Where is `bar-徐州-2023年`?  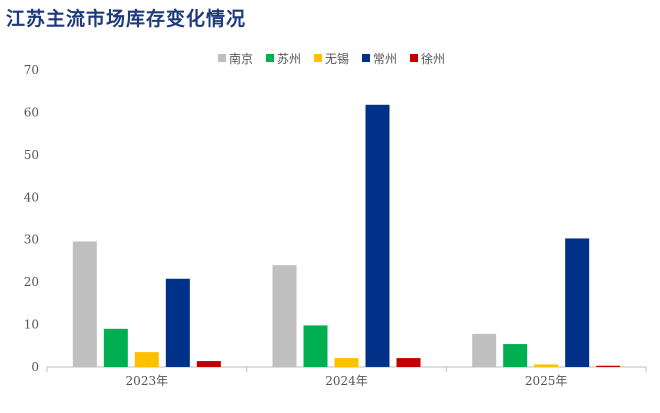
bar-徐州-2023年 is located at coordinates (208, 364).